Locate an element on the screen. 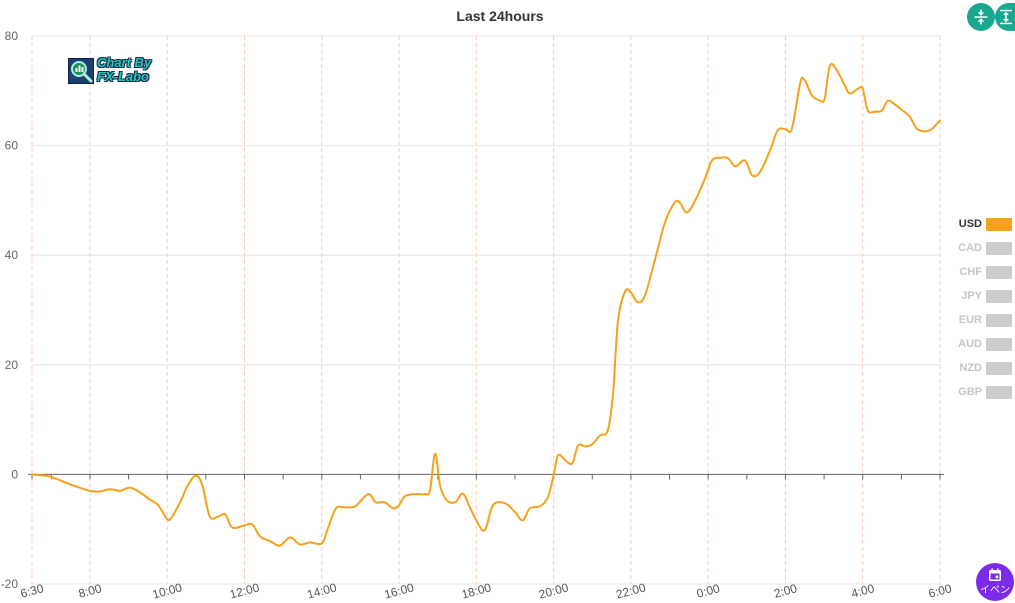  expand-vertical-button is located at coordinates (1005, 17).